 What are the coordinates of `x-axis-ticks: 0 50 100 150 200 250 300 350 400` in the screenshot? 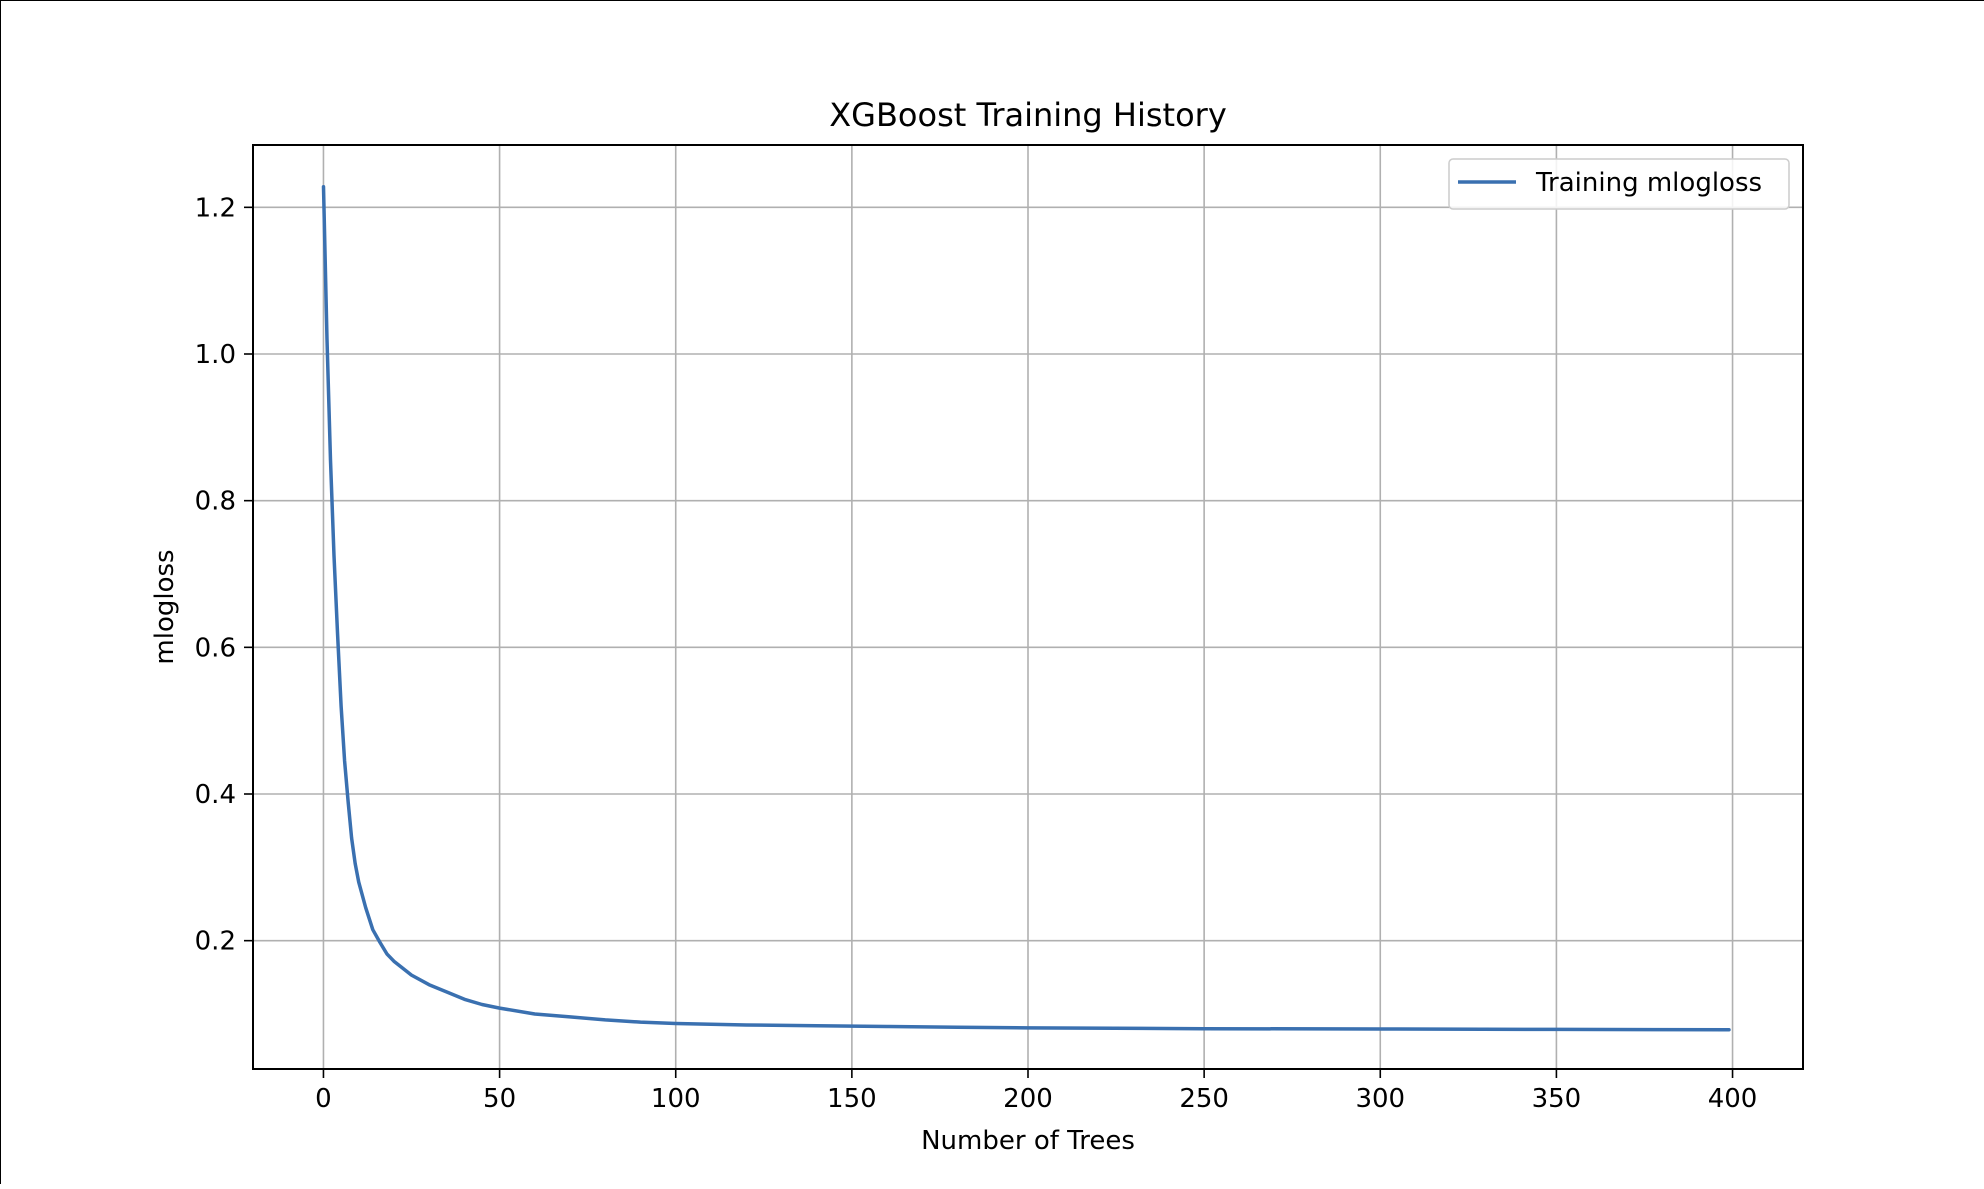 It's located at (1036, 1091).